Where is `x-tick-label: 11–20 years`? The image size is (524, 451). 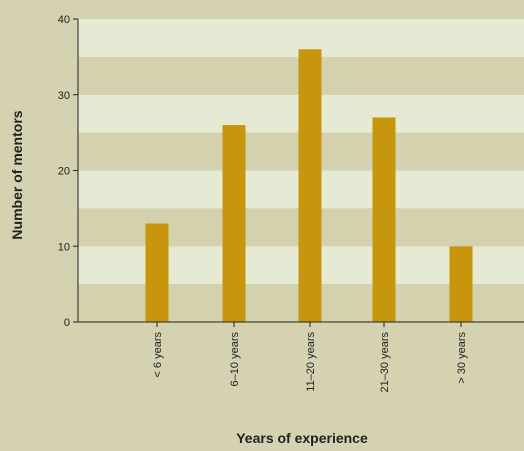 x-tick-label: 11–20 years is located at coordinates (311, 362).